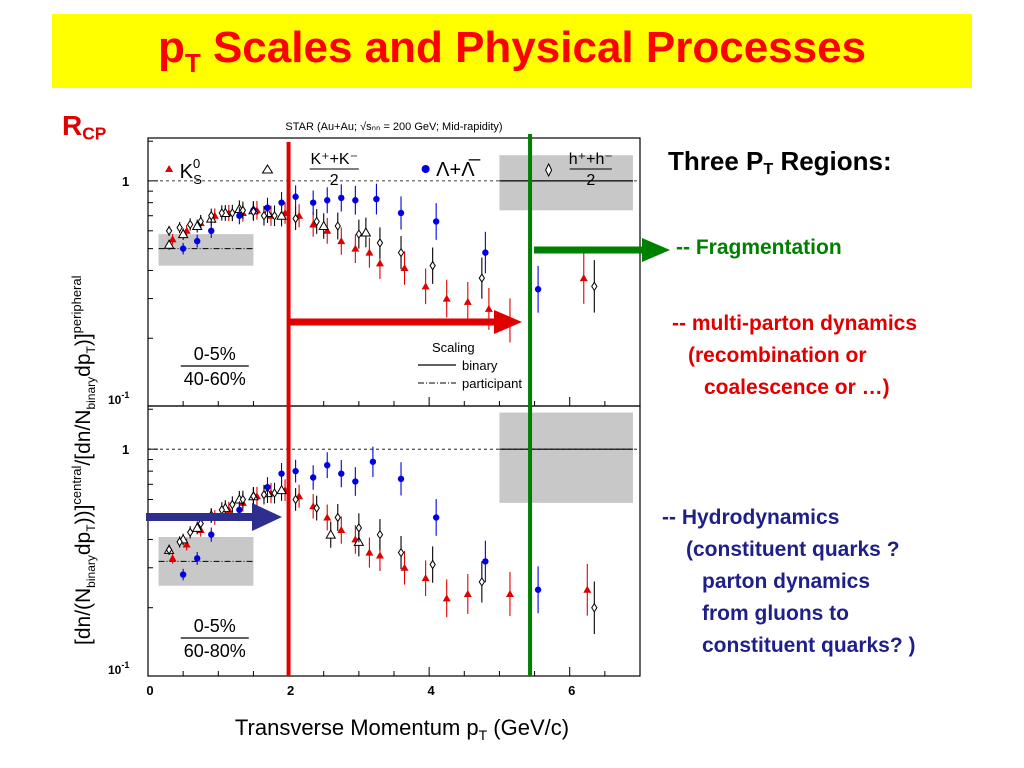  I want to click on x-axis-label: Transverse Momentum pT (GeV/c), so click(402, 729).